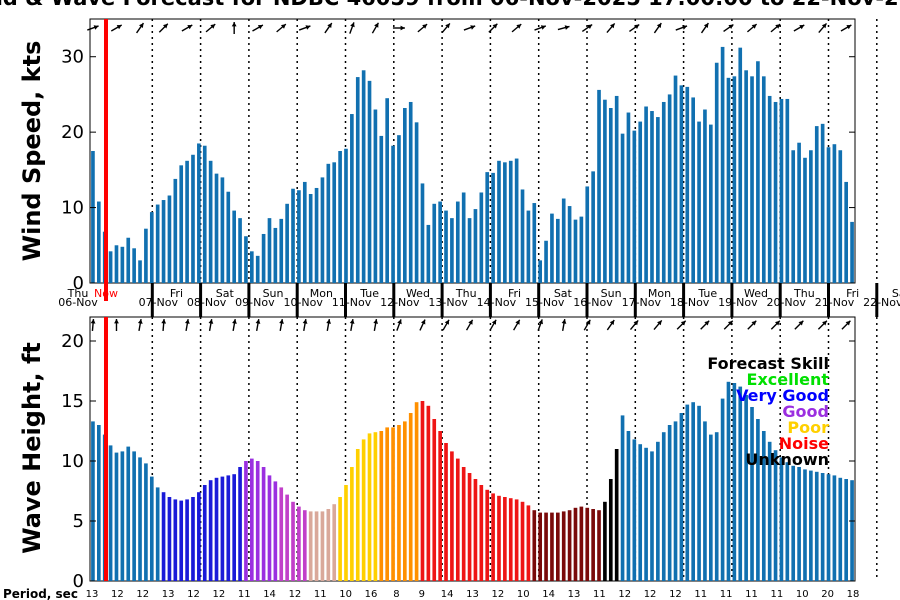 The width and height of the screenshot is (900, 600). I want to click on date-label: 14-Nov, so click(497, 302).